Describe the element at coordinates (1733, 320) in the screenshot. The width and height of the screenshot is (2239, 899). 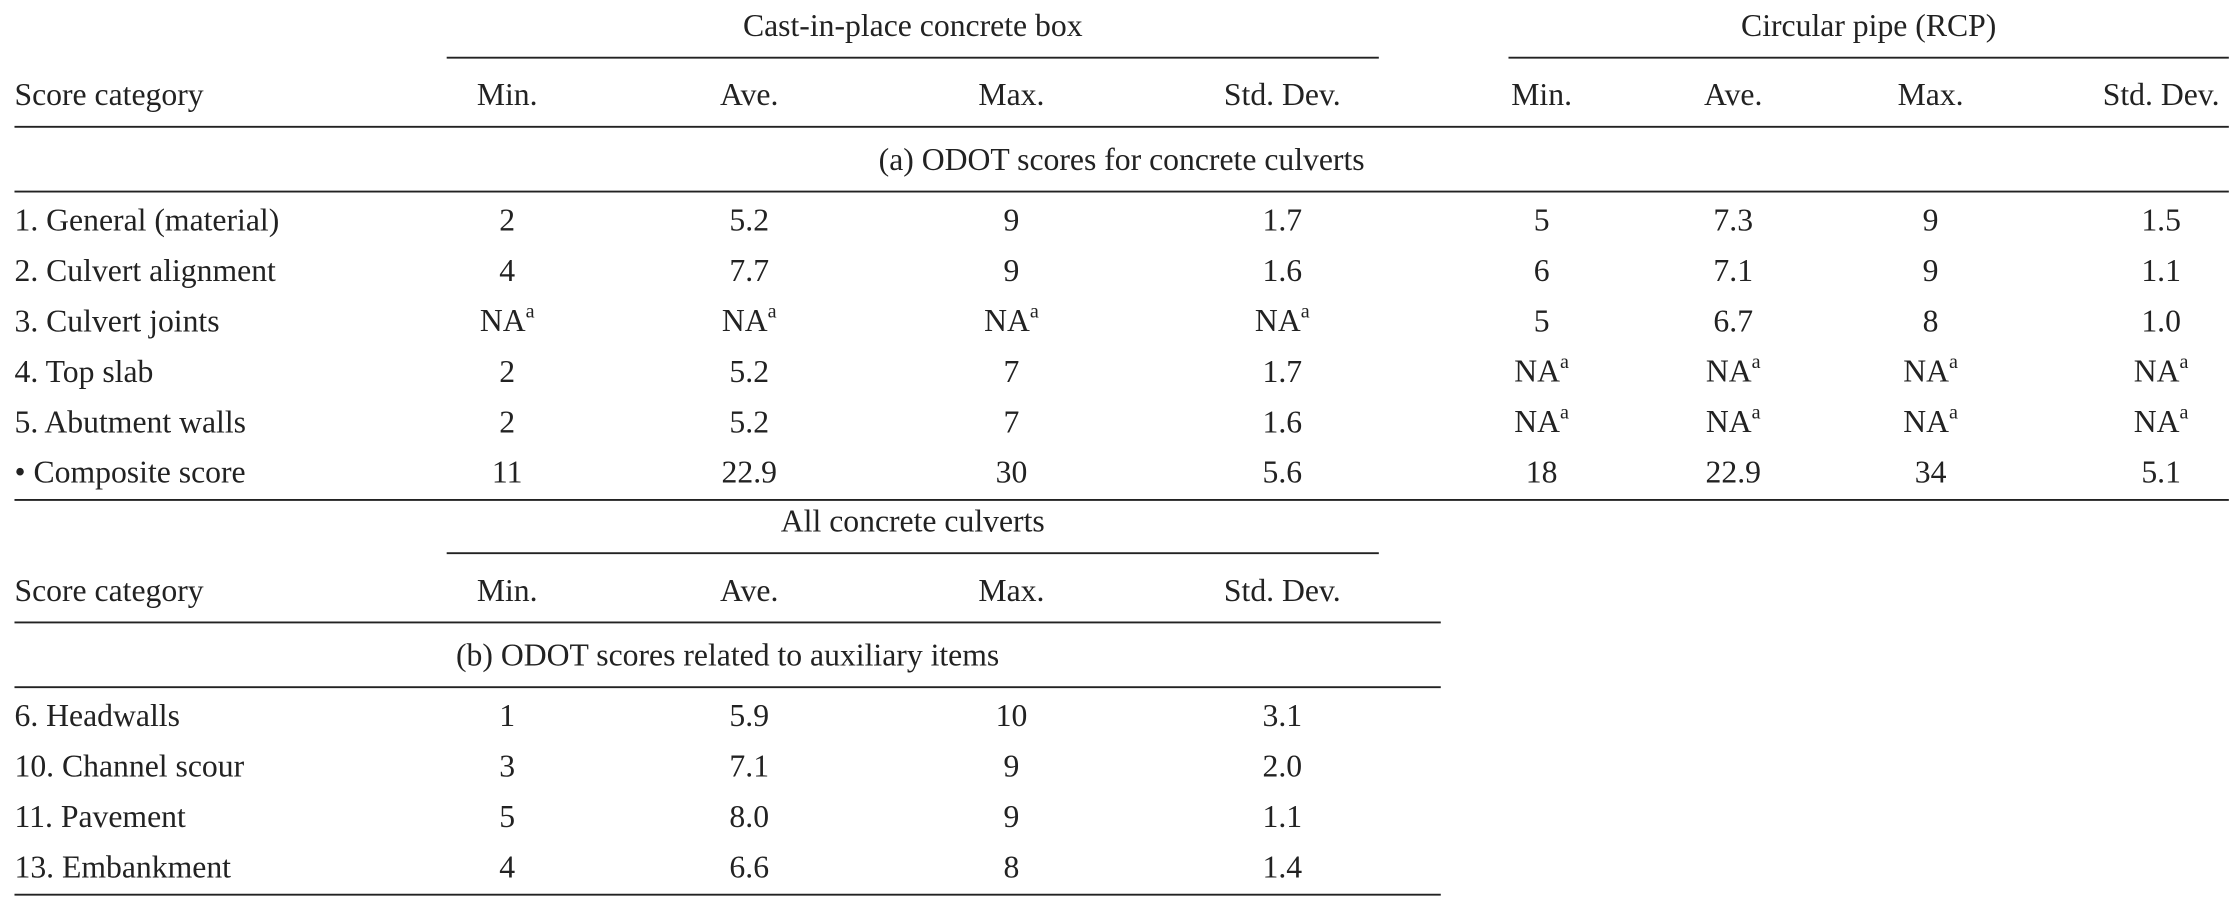
I see `cell: 6.7` at that location.